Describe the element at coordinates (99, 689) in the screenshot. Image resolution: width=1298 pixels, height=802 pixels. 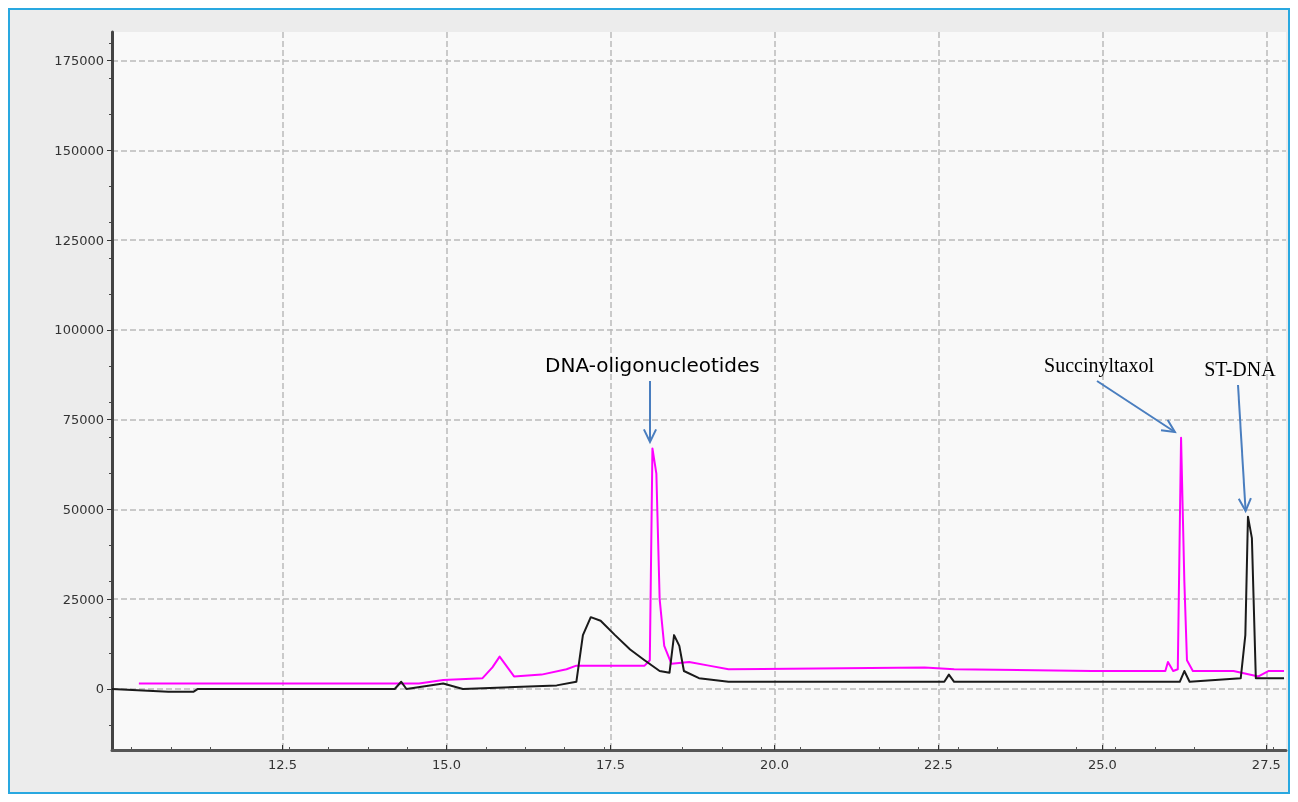
I see `y-tick-label: 0` at that location.